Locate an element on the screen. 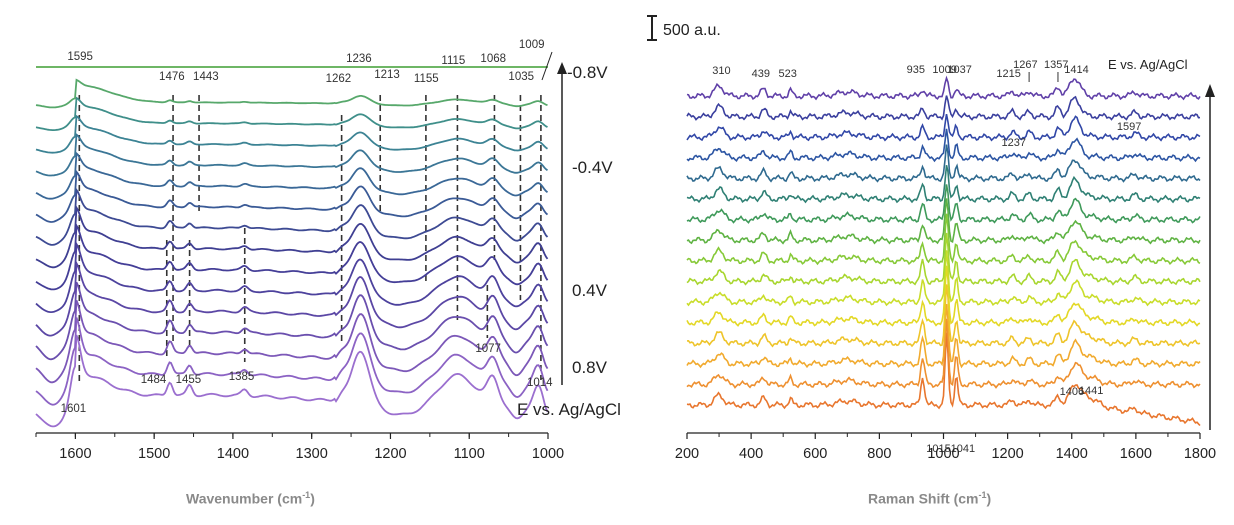 The image size is (1234, 525). peak-label: 1267 is located at coordinates (1025, 65).